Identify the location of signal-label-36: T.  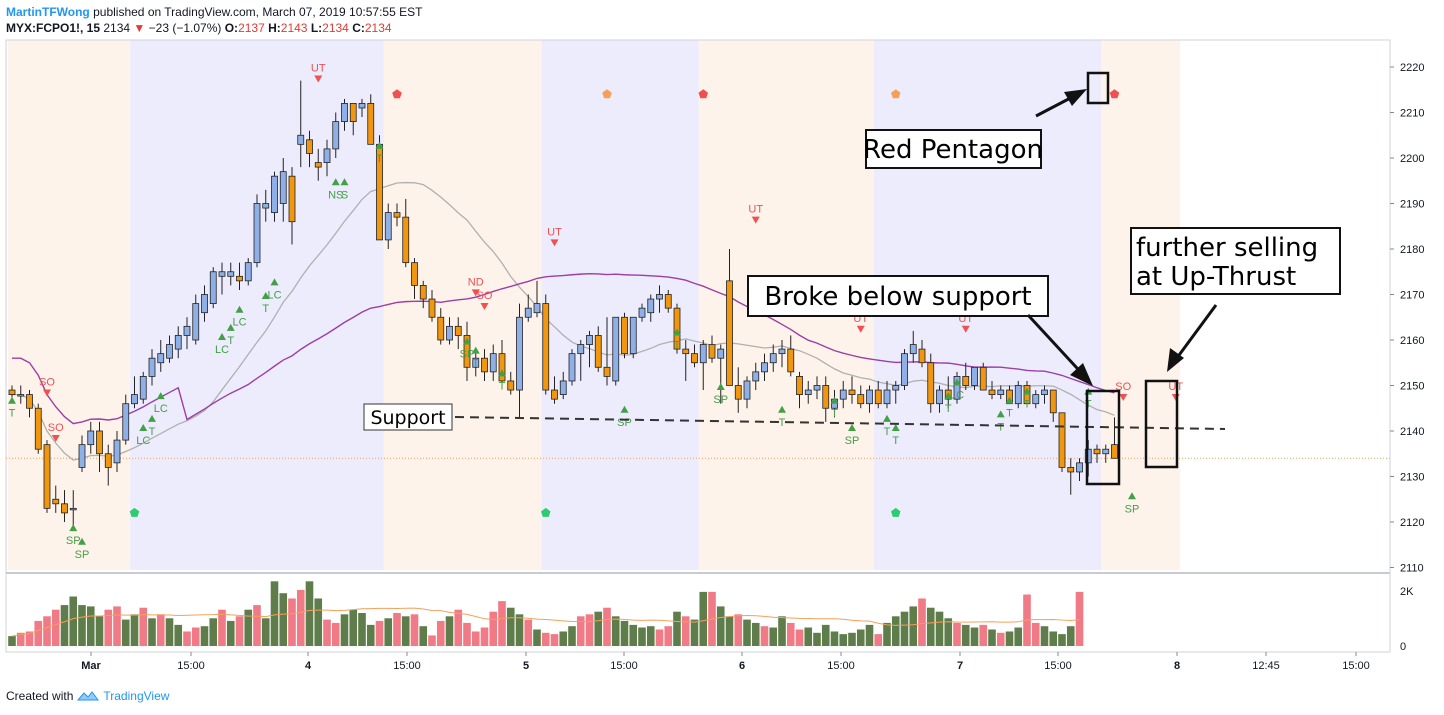
(1000, 427).